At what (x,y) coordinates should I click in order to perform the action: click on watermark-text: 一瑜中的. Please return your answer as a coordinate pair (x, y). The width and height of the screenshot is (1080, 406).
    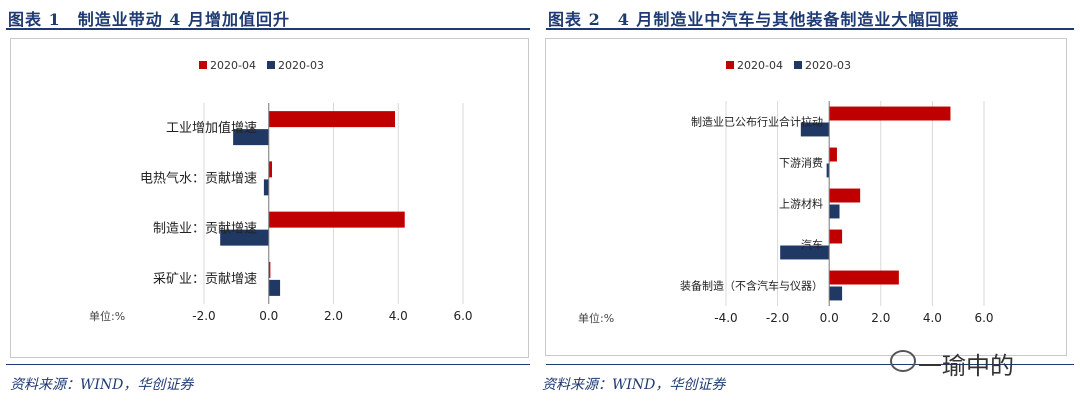
    Looking at the image, I should click on (966, 366).